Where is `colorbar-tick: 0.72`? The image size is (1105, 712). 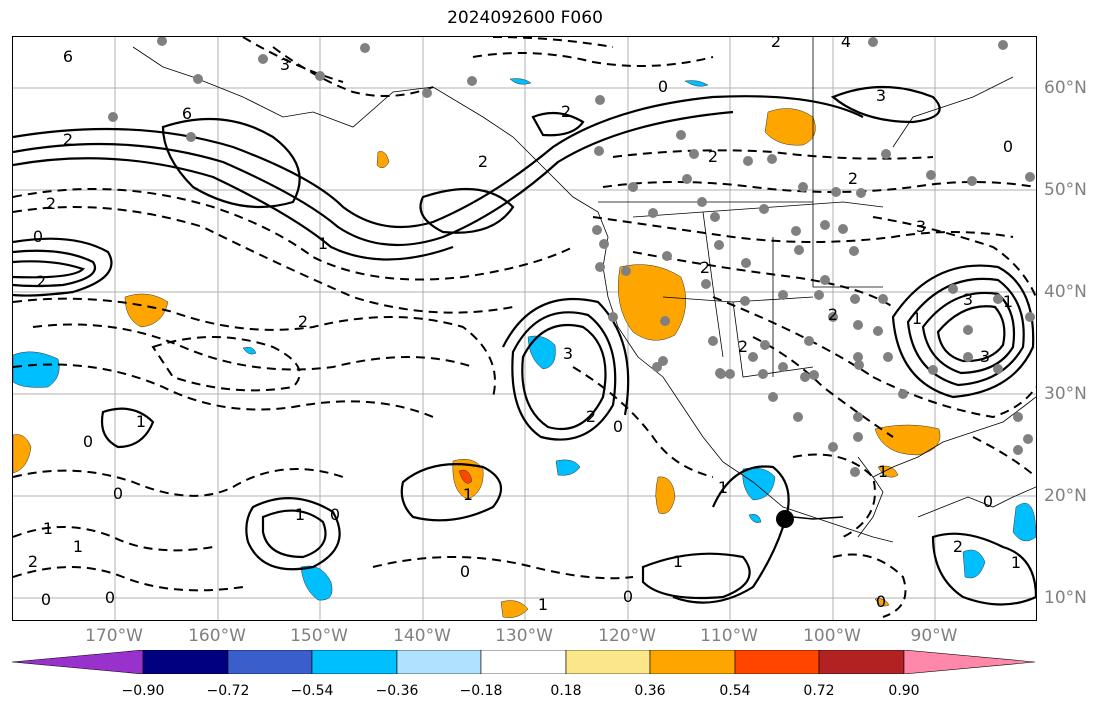 colorbar-tick: 0.72 is located at coordinates (819, 691).